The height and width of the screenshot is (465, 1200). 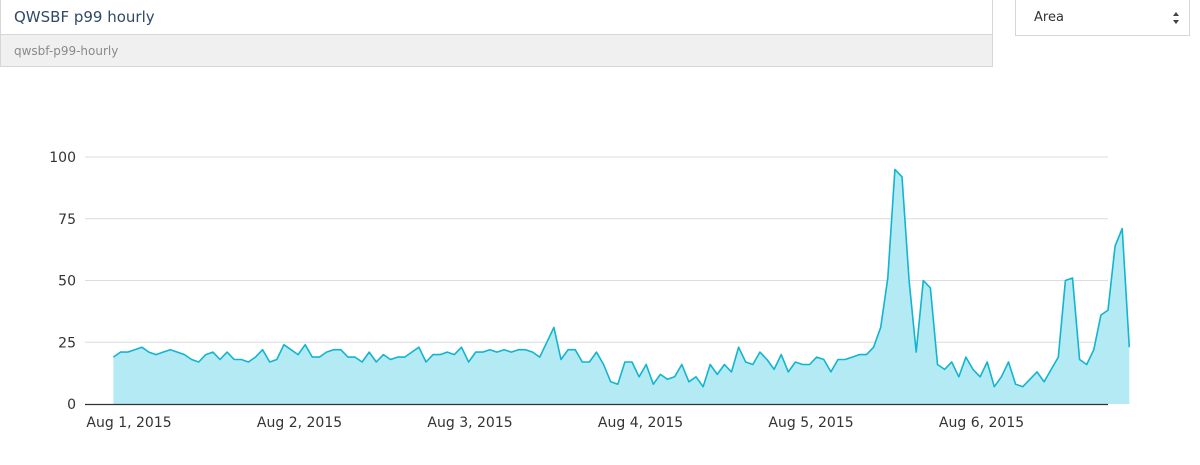 What do you see at coordinates (67, 343) in the screenshot?
I see `y-tick-label: 25` at bounding box center [67, 343].